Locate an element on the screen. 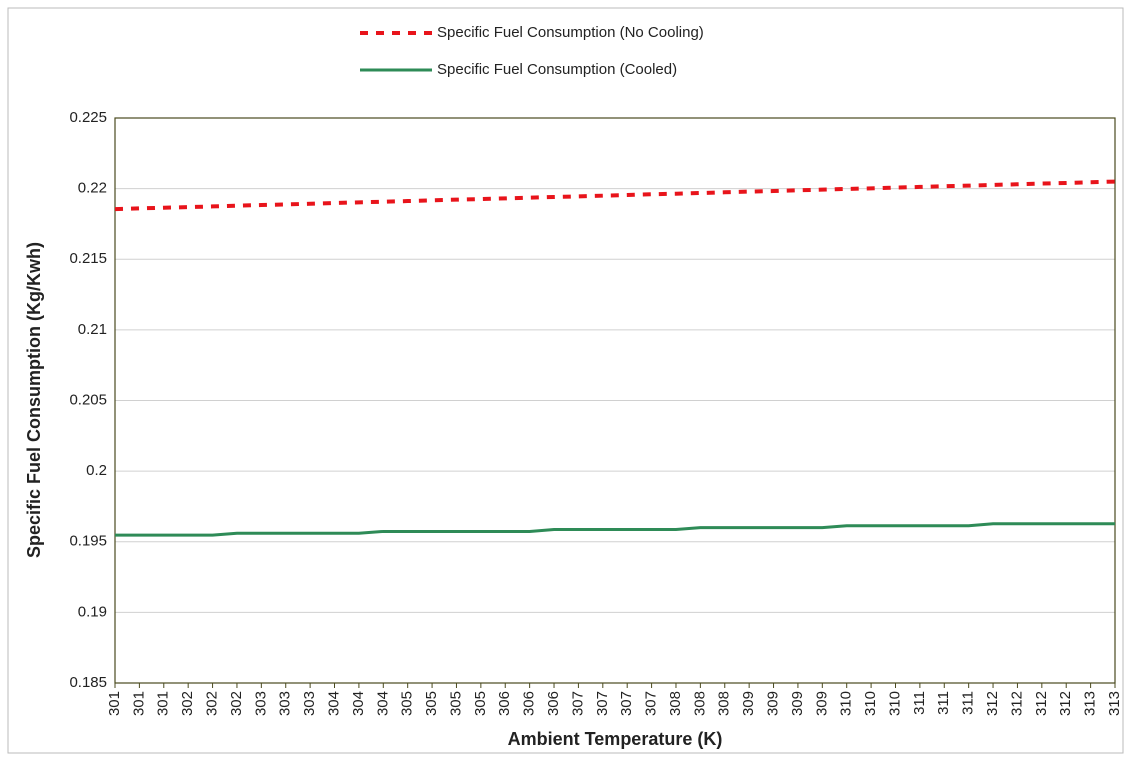 This screenshot has width=1131, height=761. y-tick-label: 0.19 is located at coordinates (92, 611).